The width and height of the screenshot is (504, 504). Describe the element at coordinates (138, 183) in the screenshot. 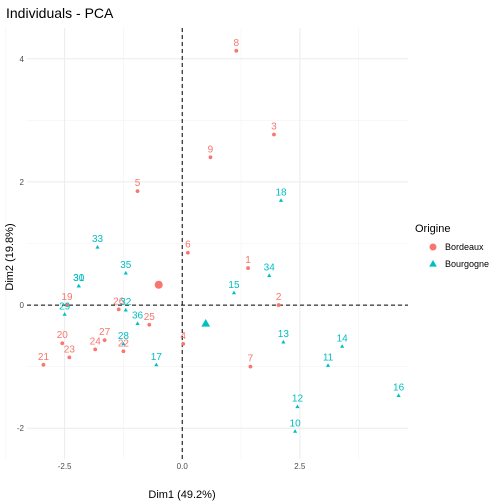

I see `point-label-bordeaux: 5` at that location.